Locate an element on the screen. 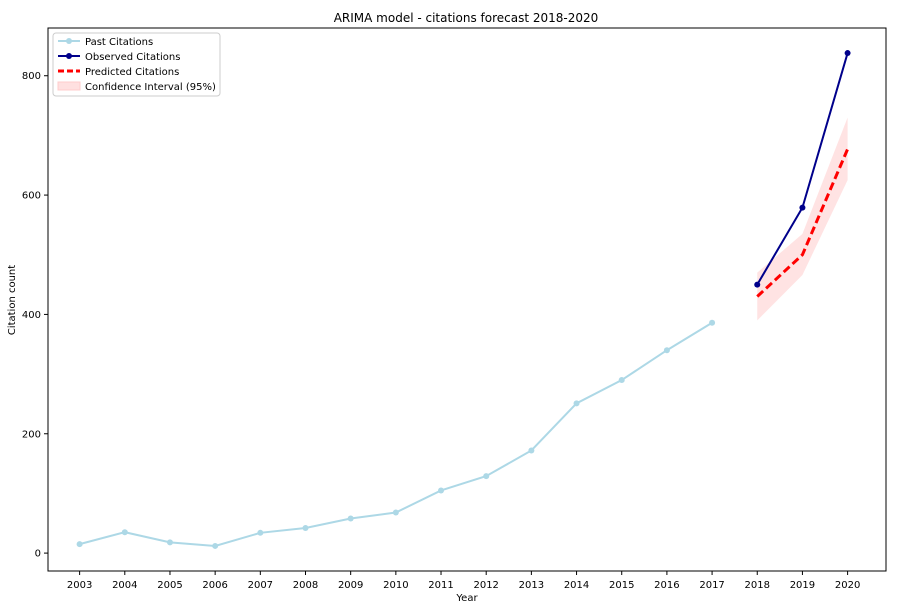 The image size is (897, 603). y-axis-label: Citation count is located at coordinates (12, 300).